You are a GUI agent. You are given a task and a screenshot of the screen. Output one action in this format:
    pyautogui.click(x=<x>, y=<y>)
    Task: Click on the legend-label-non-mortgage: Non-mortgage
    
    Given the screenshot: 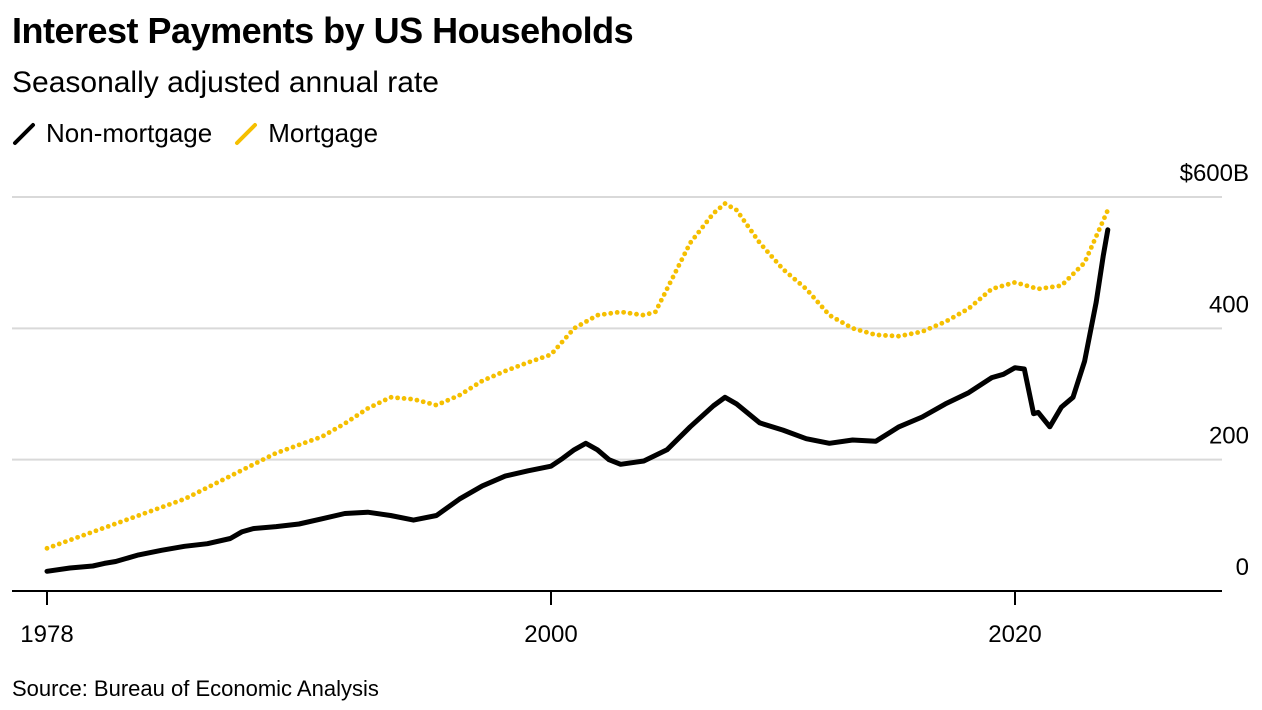 What is the action you would take?
    pyautogui.click(x=129, y=133)
    